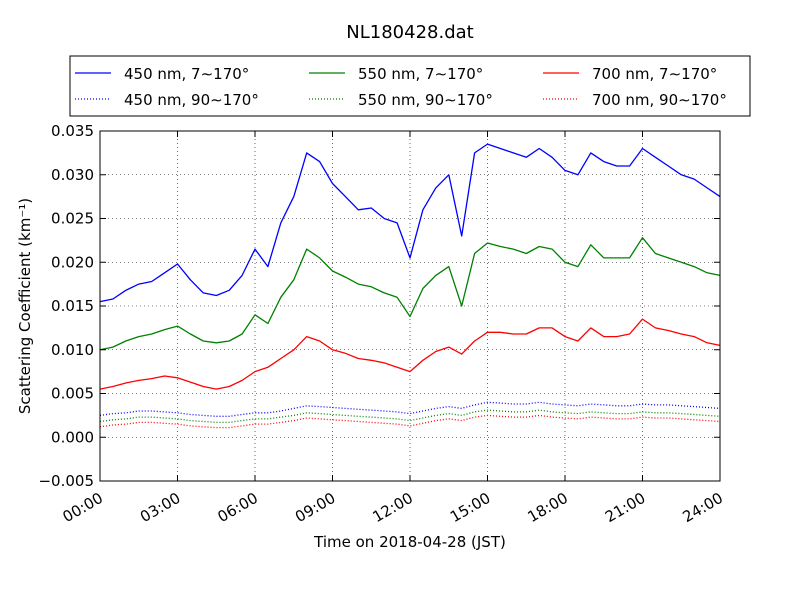 The width and height of the screenshot is (800, 600). I want to click on legend-box, so click(410, 86).